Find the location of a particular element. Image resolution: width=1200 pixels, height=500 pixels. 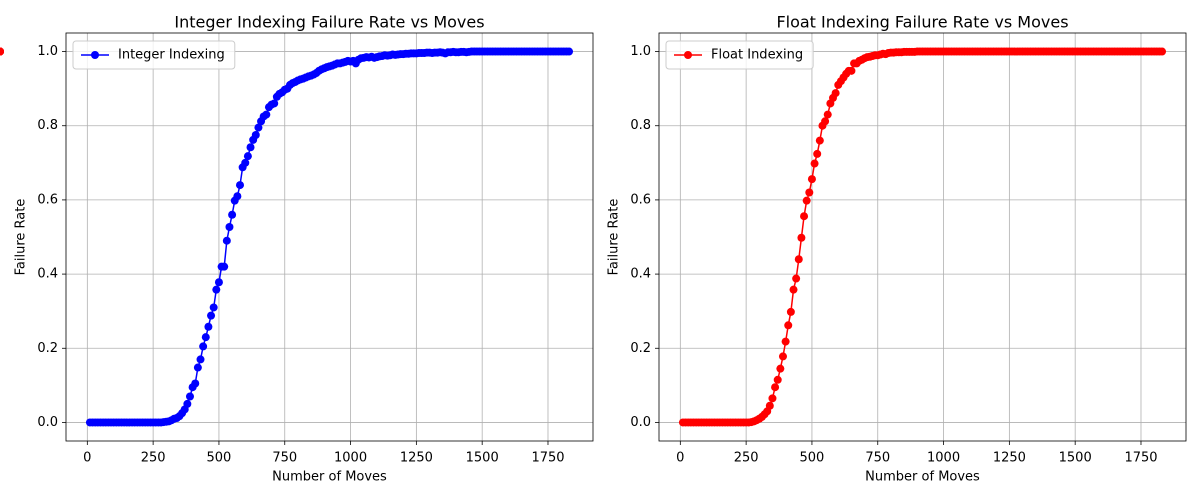

chart-title: Integer Indexing Failure Rate vs Moves is located at coordinates (329, 22).